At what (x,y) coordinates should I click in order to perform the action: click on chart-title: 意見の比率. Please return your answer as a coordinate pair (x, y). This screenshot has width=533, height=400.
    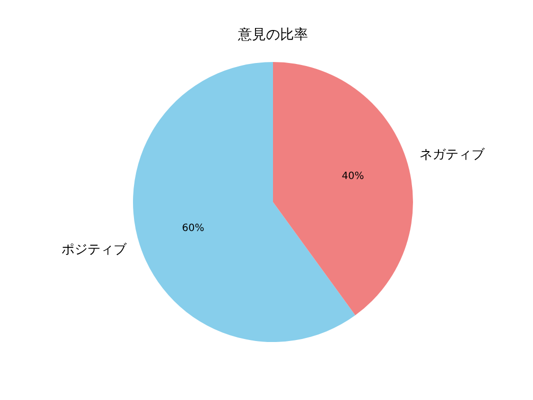
    Looking at the image, I should click on (272, 35).